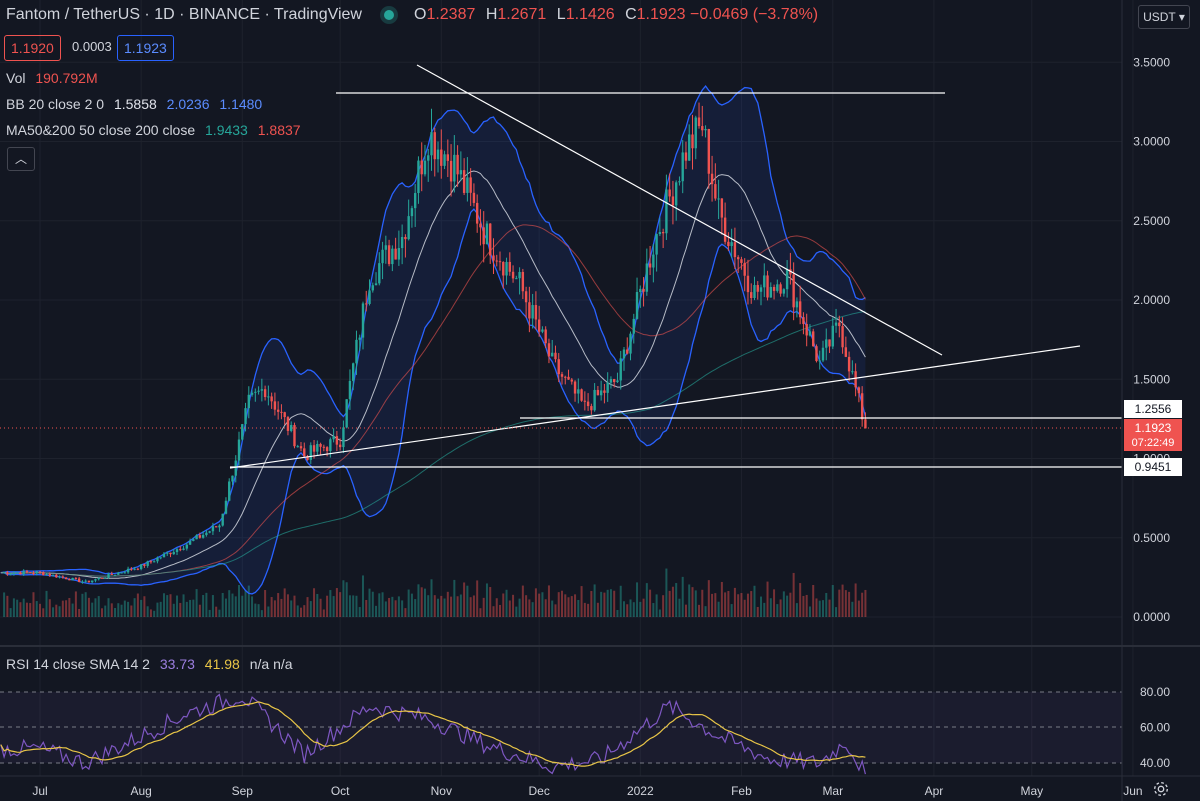  Describe the element at coordinates (587, 791) in the screenshot. I see `time-axis: Jul Aug Sep Oct Nov Dec 2022 Feb Mar Apr May Jun` at that location.